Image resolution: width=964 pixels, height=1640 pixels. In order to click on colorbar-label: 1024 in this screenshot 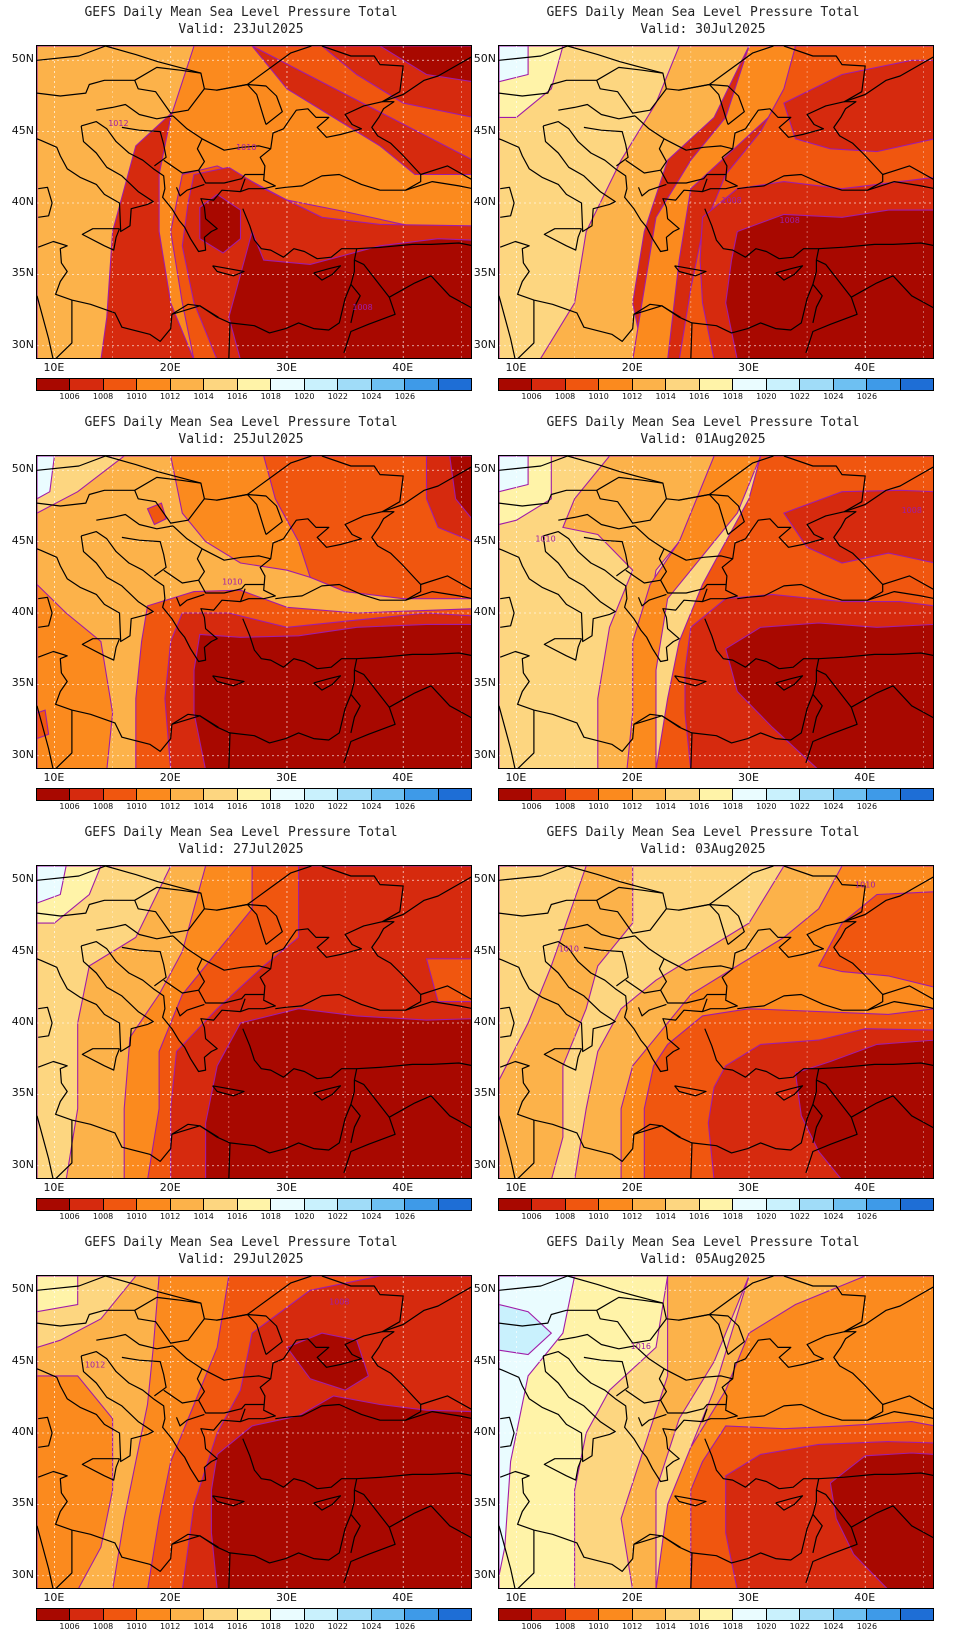, I will do `click(833, 396)`.